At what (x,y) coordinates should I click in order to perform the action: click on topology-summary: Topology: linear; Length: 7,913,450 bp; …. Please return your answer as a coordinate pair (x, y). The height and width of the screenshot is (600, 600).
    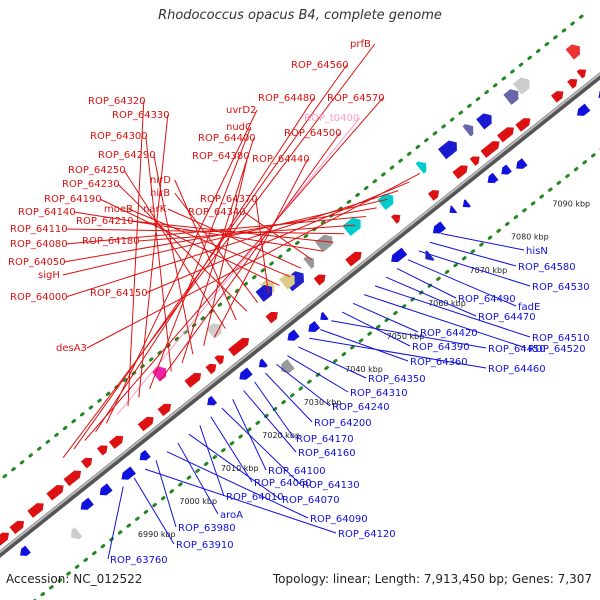
    Looking at the image, I should click on (432, 579).